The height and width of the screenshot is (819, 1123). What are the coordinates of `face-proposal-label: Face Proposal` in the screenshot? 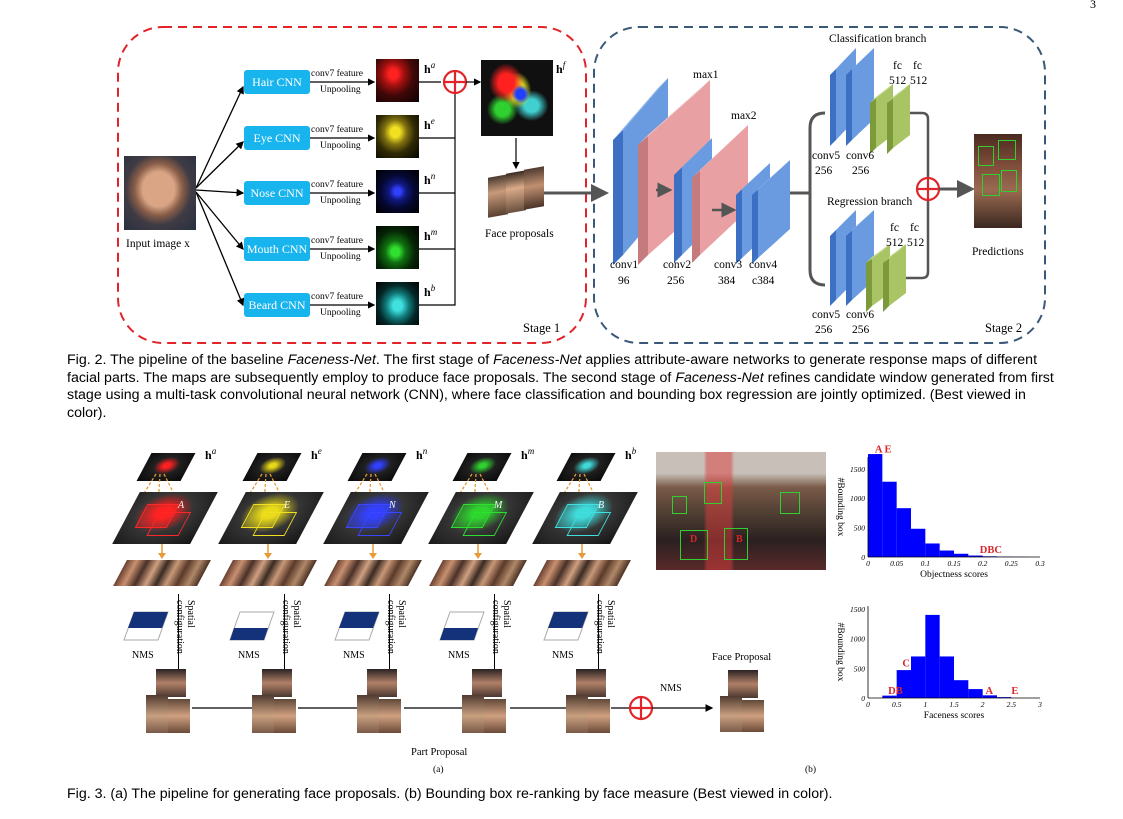 It's located at (742, 657).